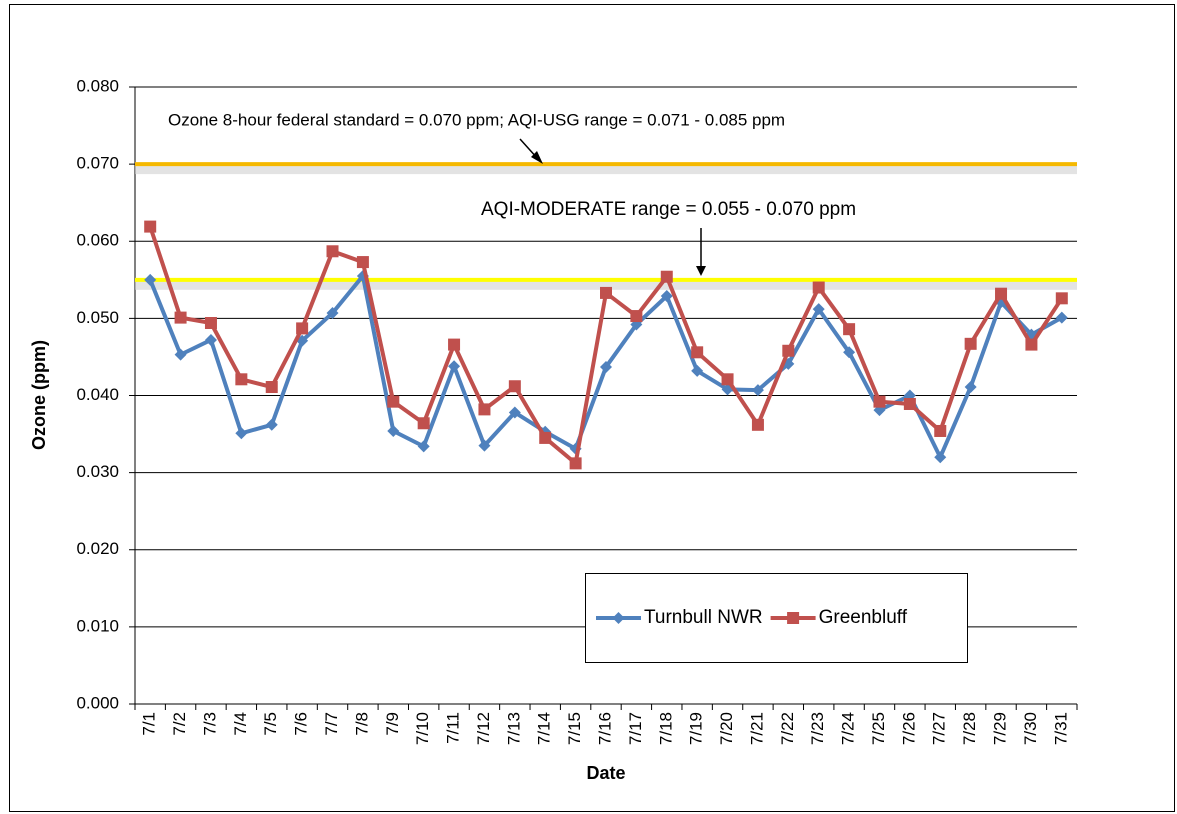 The height and width of the screenshot is (814, 1177). Describe the element at coordinates (97, 471) in the screenshot. I see `y-tick-label: 0.030` at that location.